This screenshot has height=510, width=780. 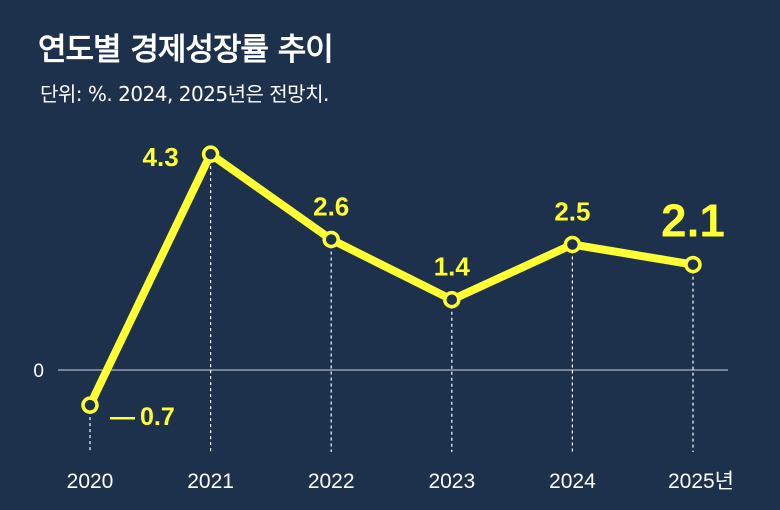 I want to click on data-label: — 0.7, so click(x=142, y=417).